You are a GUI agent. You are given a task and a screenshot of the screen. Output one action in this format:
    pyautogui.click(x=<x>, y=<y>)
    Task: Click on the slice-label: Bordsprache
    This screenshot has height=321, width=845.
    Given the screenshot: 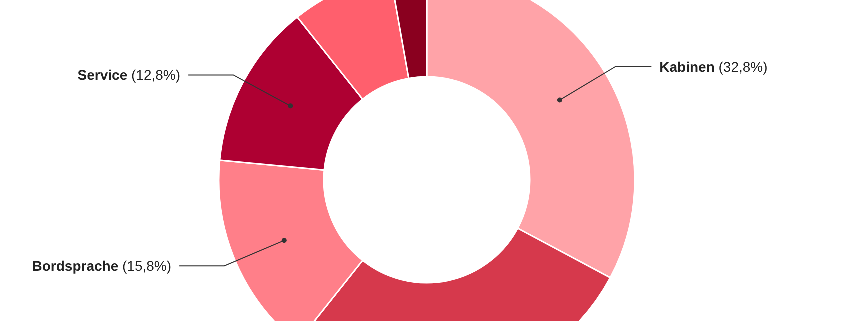 What is the action you would take?
    pyautogui.click(x=75, y=266)
    